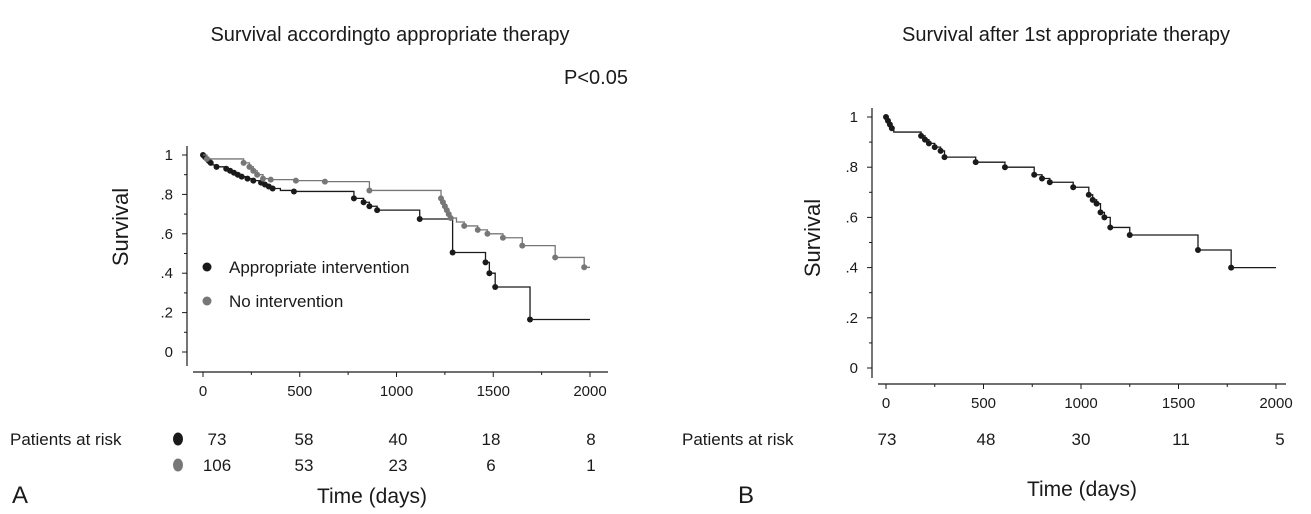 The width and height of the screenshot is (1311, 514). I want to click on chart-a-risk-value: 73, so click(217, 439).